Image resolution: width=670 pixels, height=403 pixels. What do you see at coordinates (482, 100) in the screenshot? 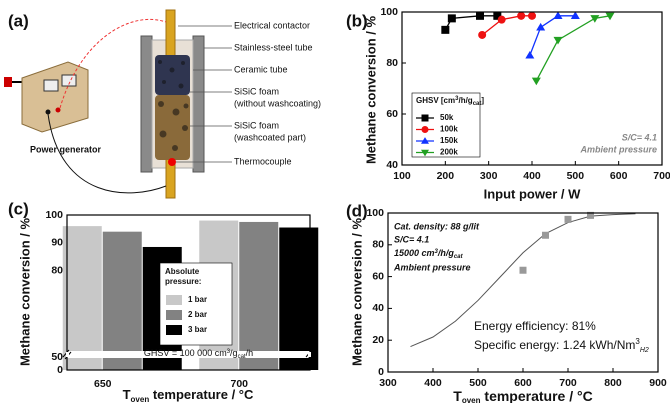
I see `legend-title-part: ]` at bounding box center [482, 100].